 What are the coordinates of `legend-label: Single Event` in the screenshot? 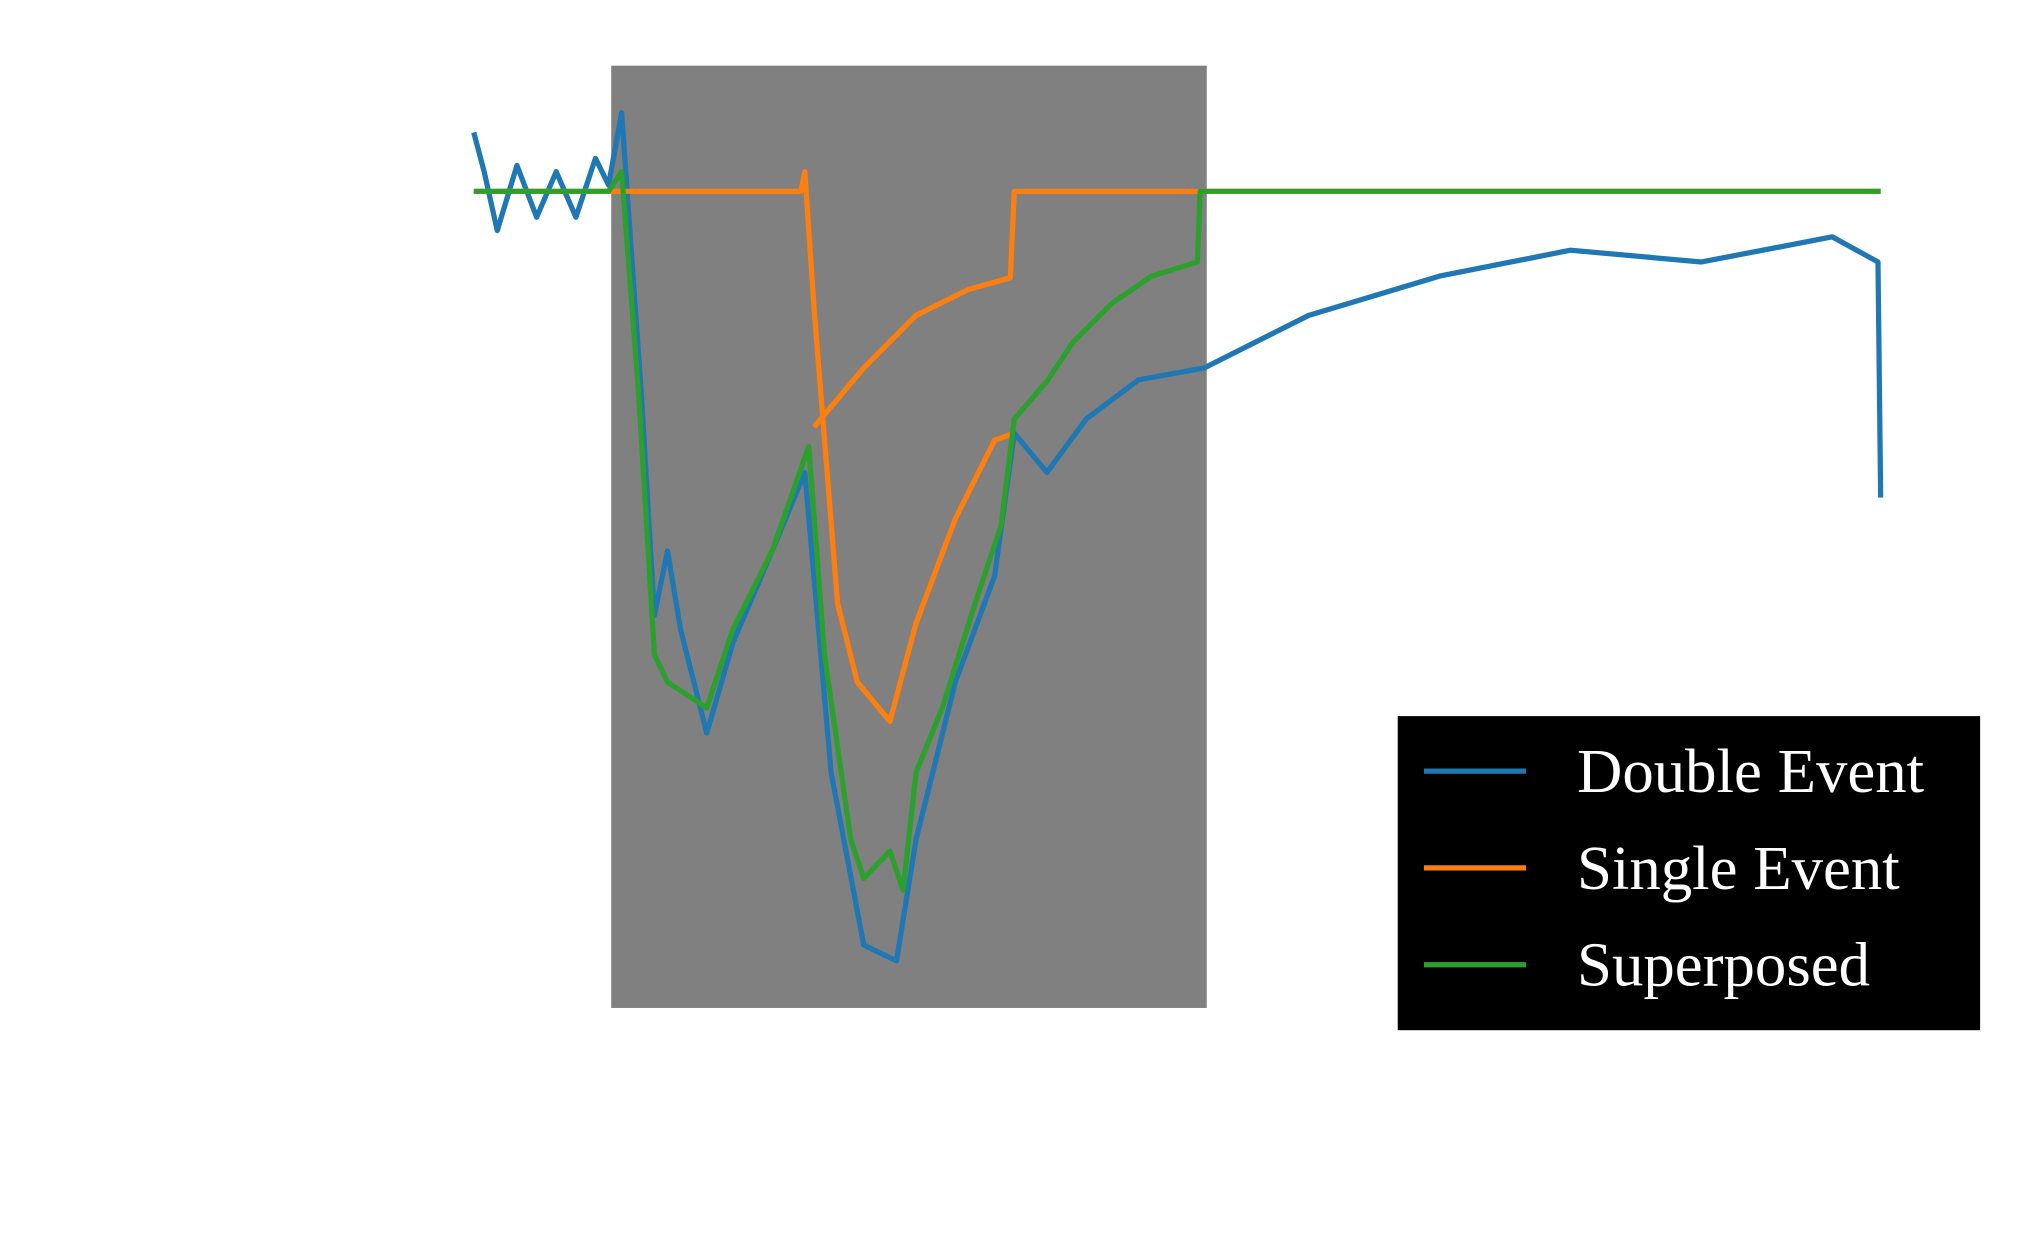 It's located at (1738, 868).